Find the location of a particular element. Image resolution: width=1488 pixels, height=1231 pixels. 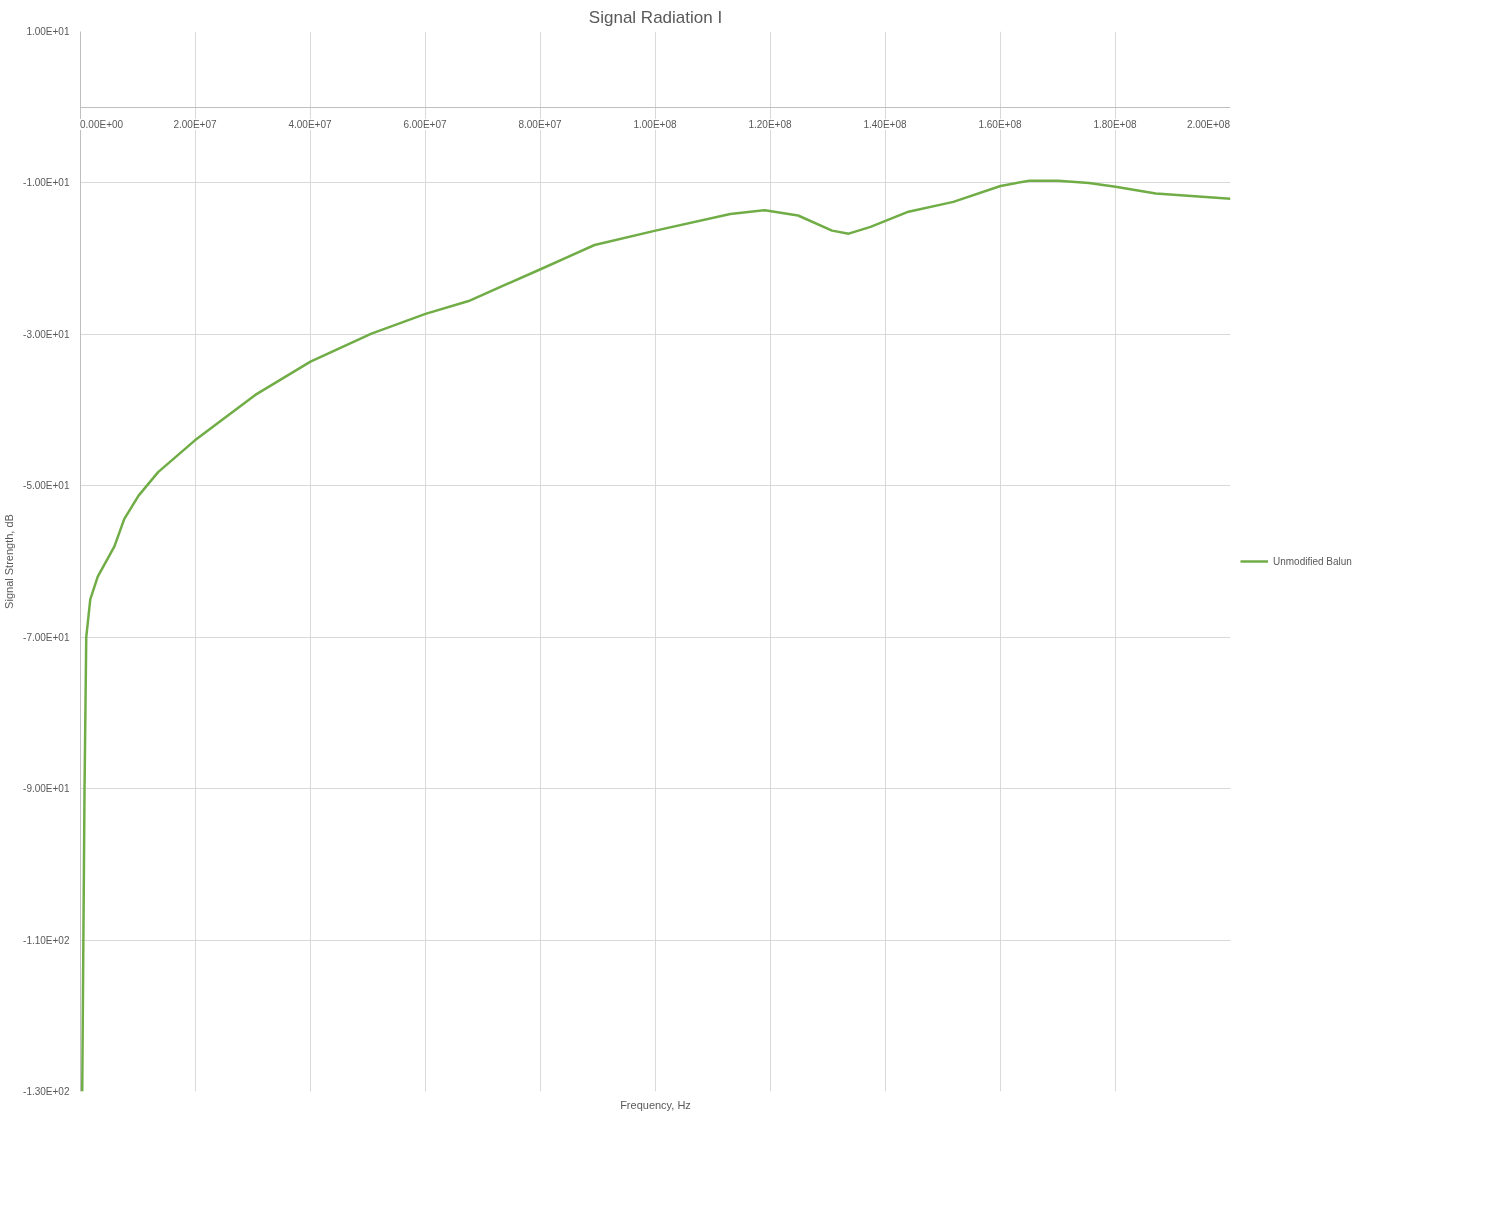

y-tick-label: -5.00E+01 is located at coordinates (46, 486).